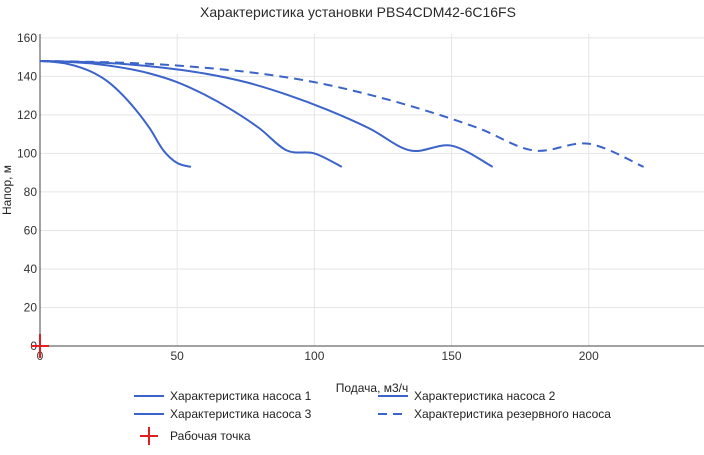  I want to click on y-tick-label: 140, so click(27, 76).